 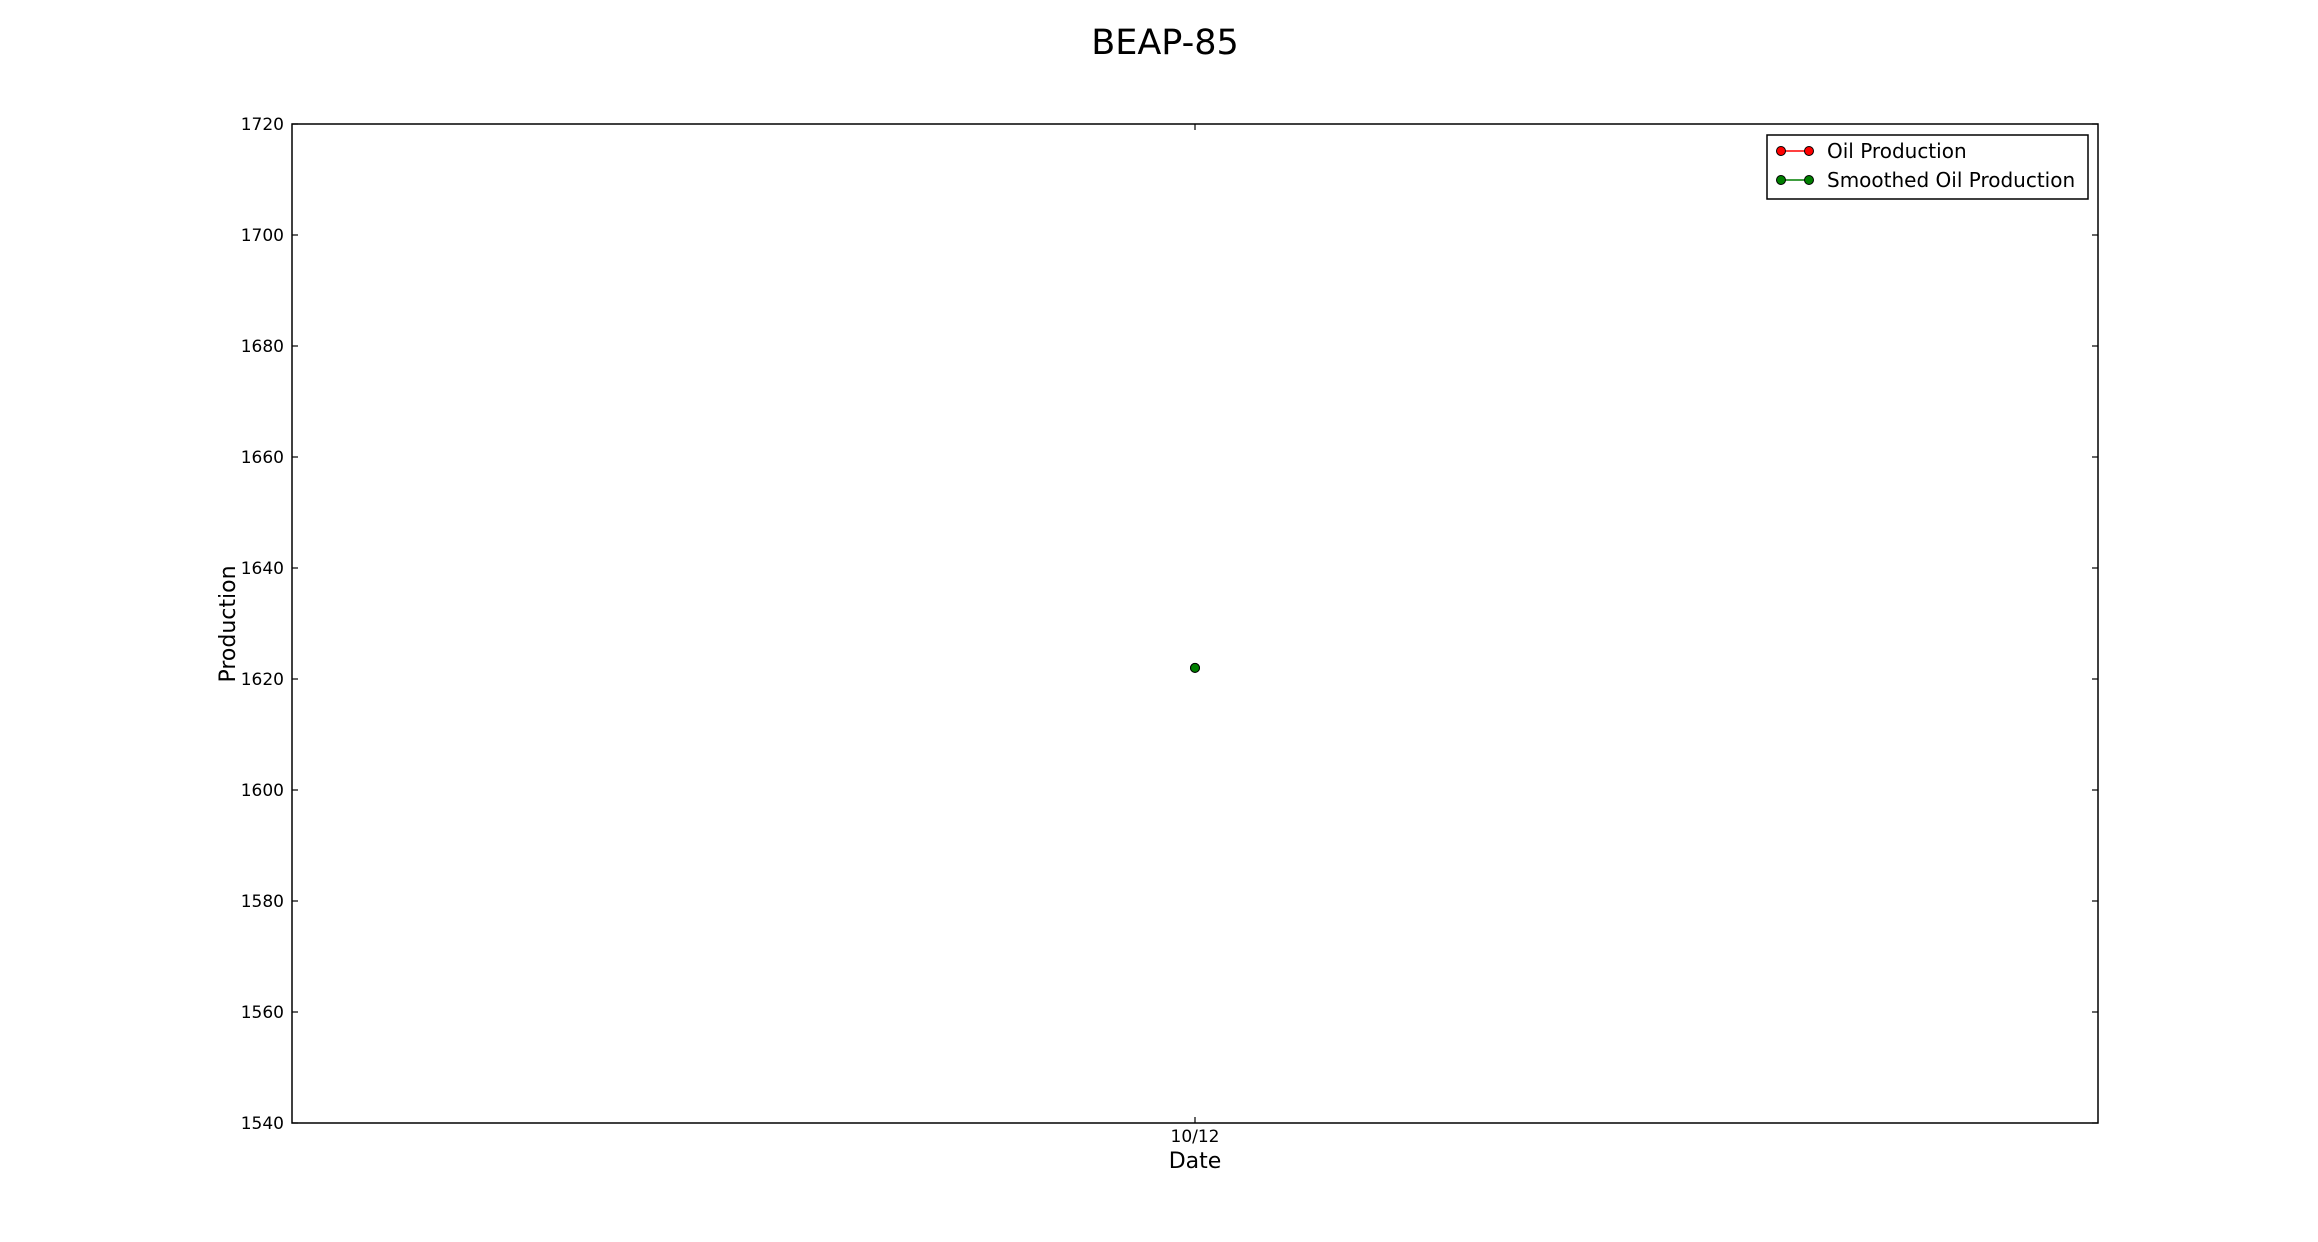 I want to click on y-axis-label: Production, so click(x=228, y=623).